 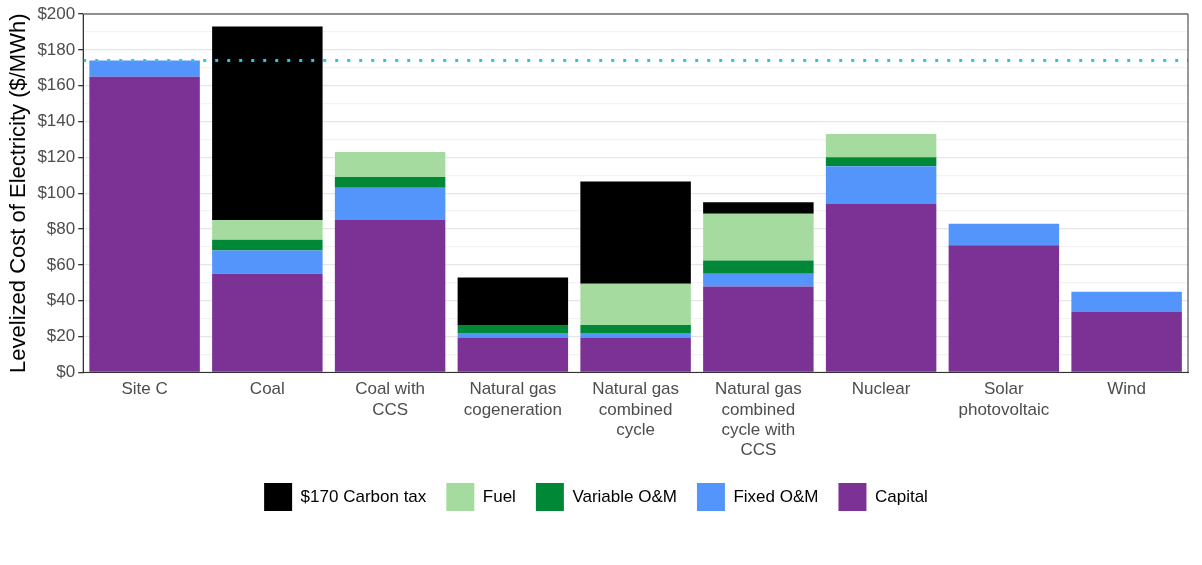 I want to click on y-tick-label: $140, so click(x=56, y=121).